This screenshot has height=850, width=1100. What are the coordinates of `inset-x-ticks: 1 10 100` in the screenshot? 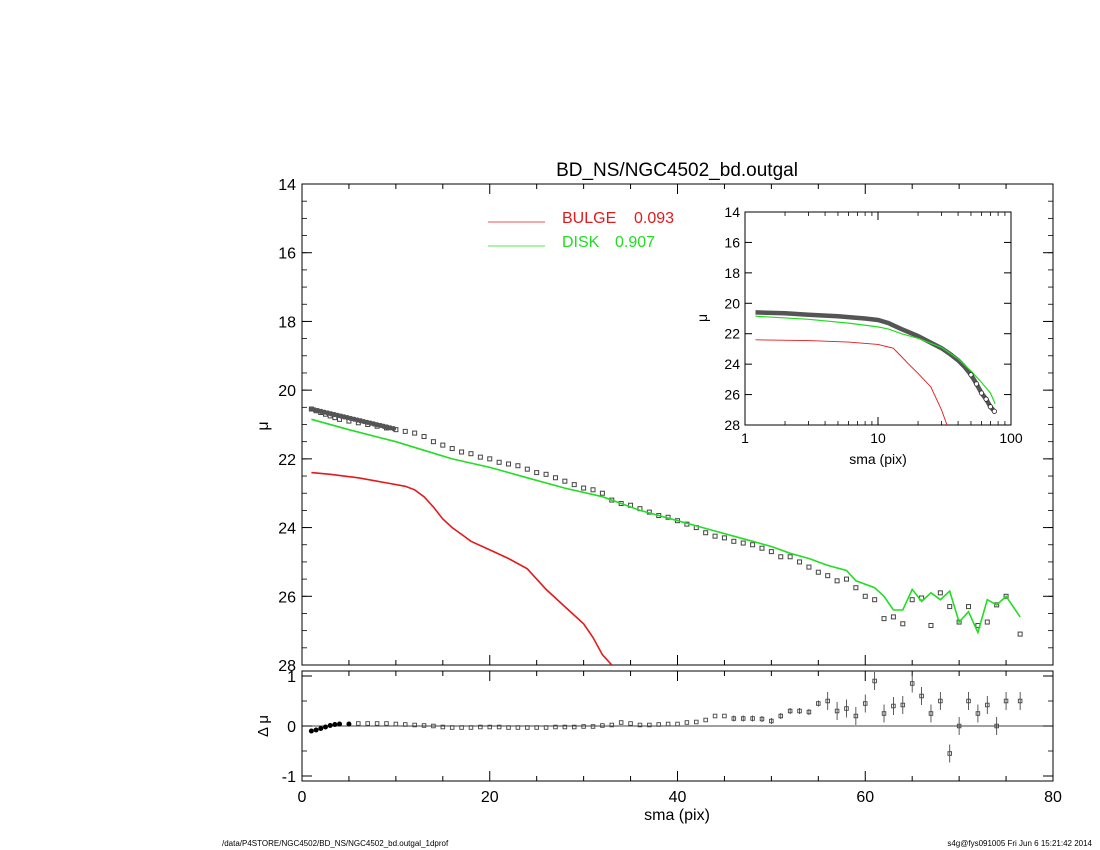 It's located at (882, 329).